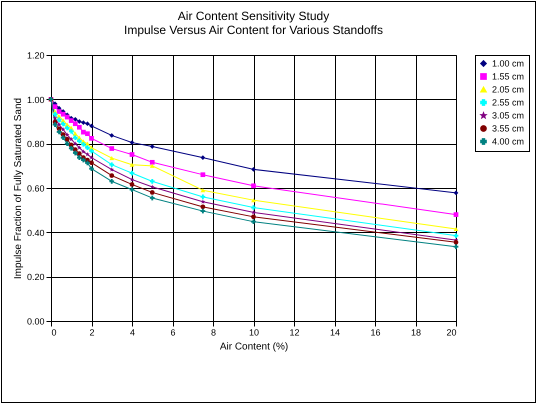 The image size is (539, 406). What do you see at coordinates (35, 233) in the screenshot?
I see `y-tick-label: 0.40` at bounding box center [35, 233].